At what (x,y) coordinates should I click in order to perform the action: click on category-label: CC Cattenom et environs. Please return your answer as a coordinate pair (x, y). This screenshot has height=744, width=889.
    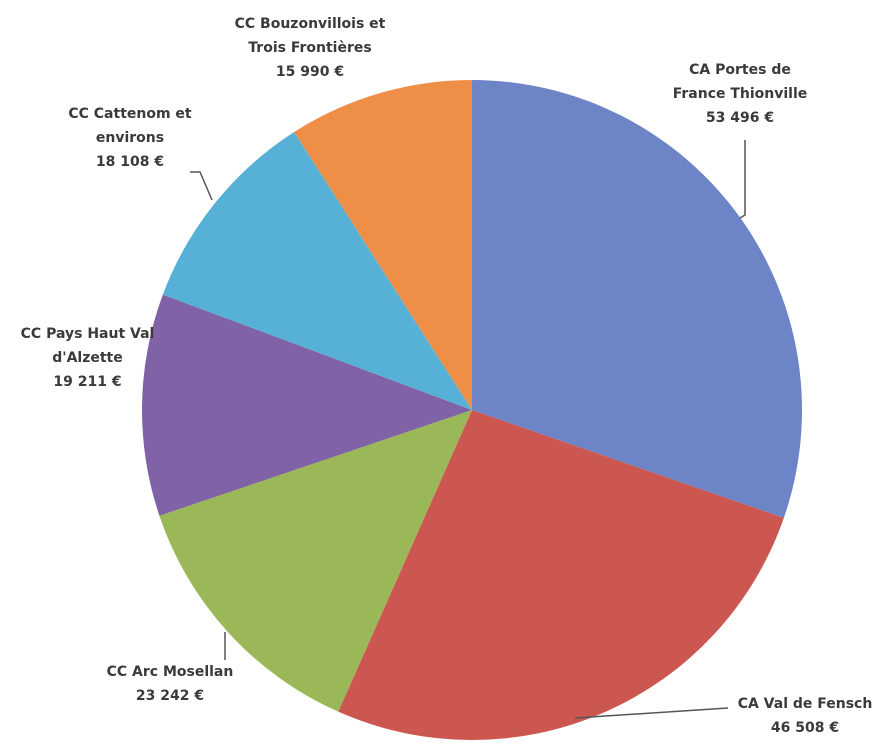
    Looking at the image, I should click on (130, 126).